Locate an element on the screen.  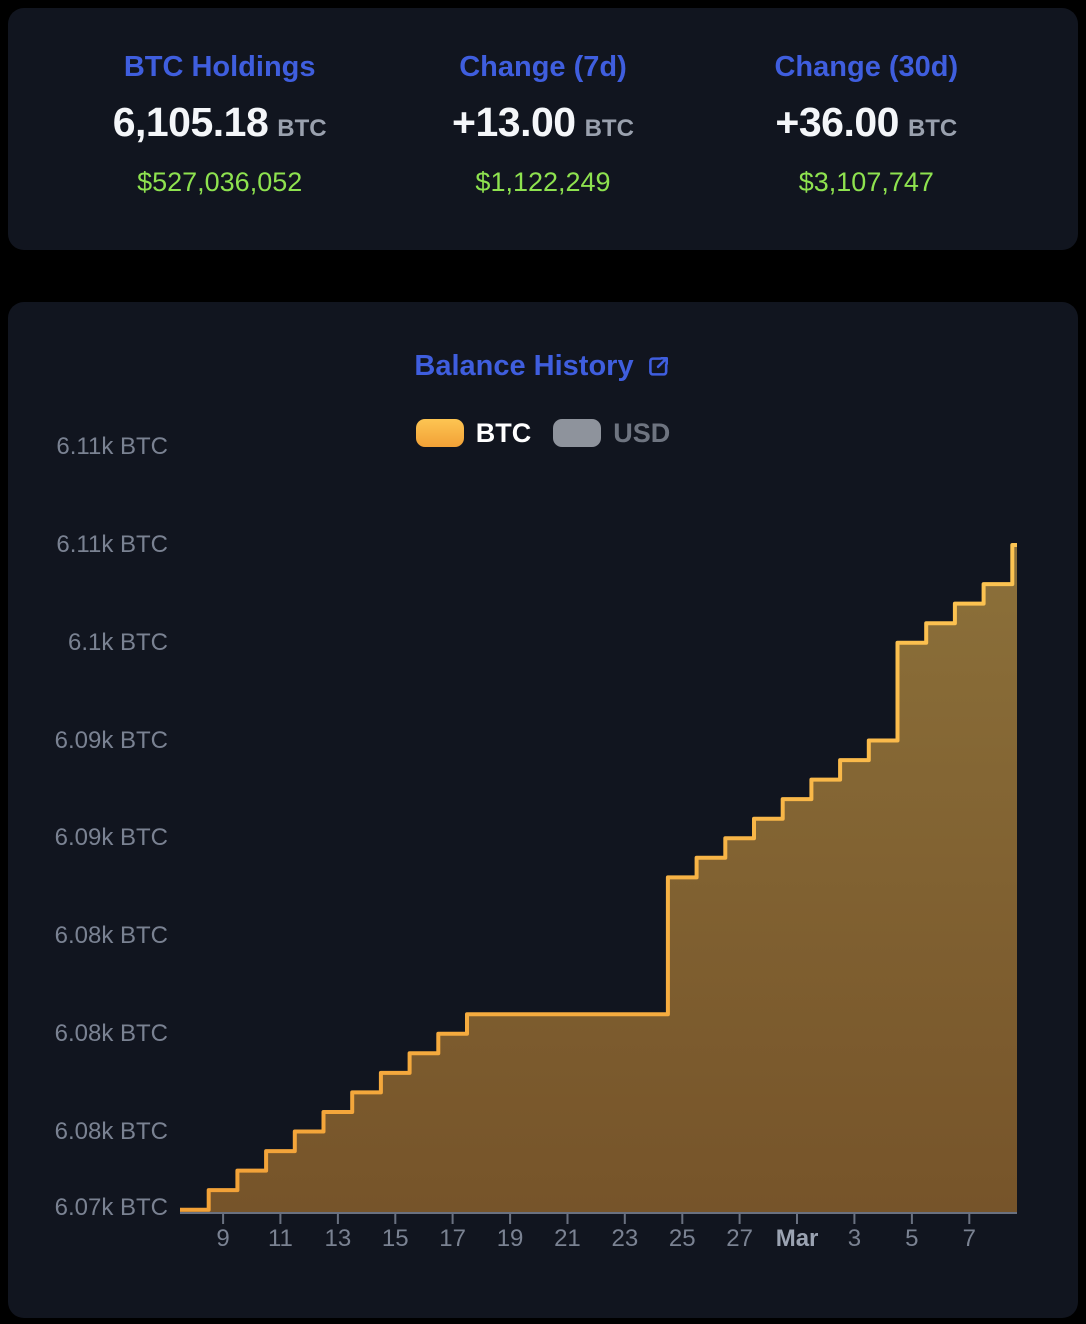
legend-item-btc: BTC is located at coordinates (473, 433).